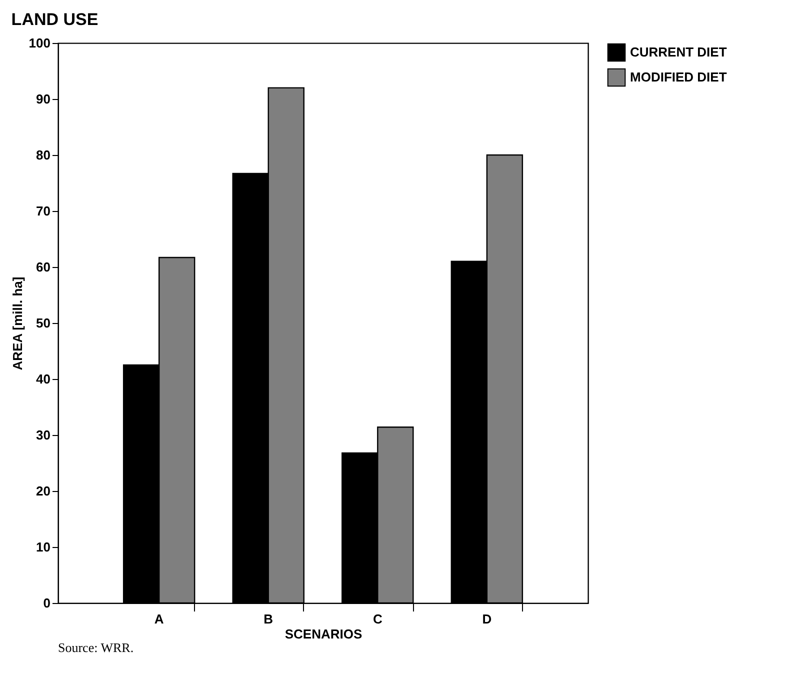  I want to click on y-tick-label: 100, so click(39, 43).